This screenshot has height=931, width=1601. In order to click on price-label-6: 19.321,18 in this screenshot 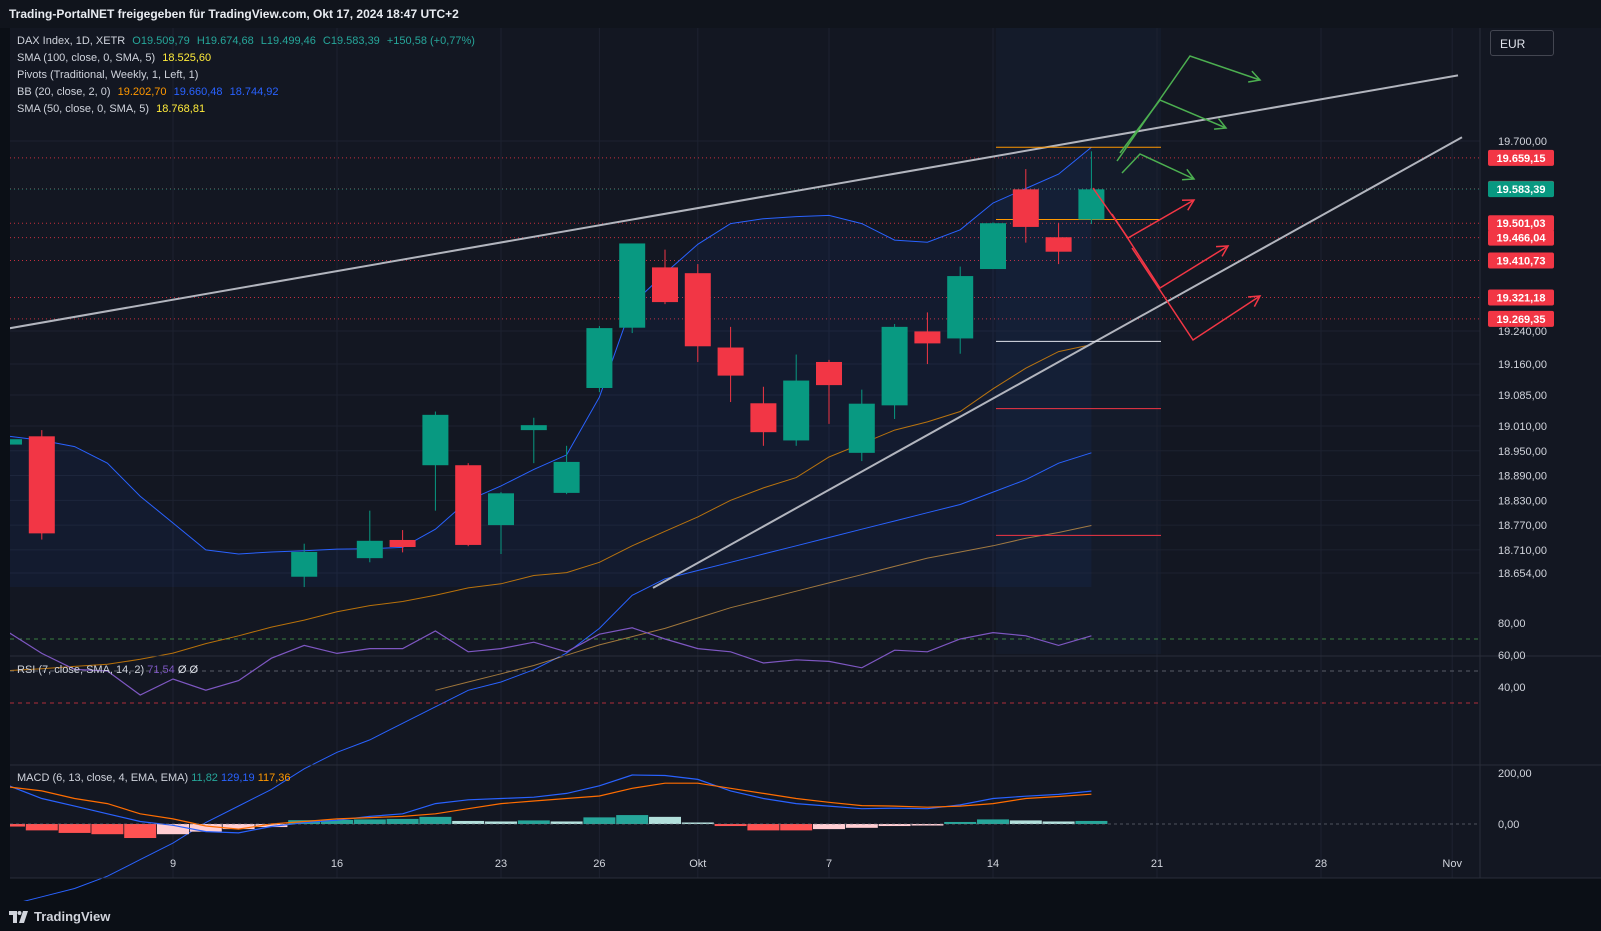, I will do `click(1521, 298)`.